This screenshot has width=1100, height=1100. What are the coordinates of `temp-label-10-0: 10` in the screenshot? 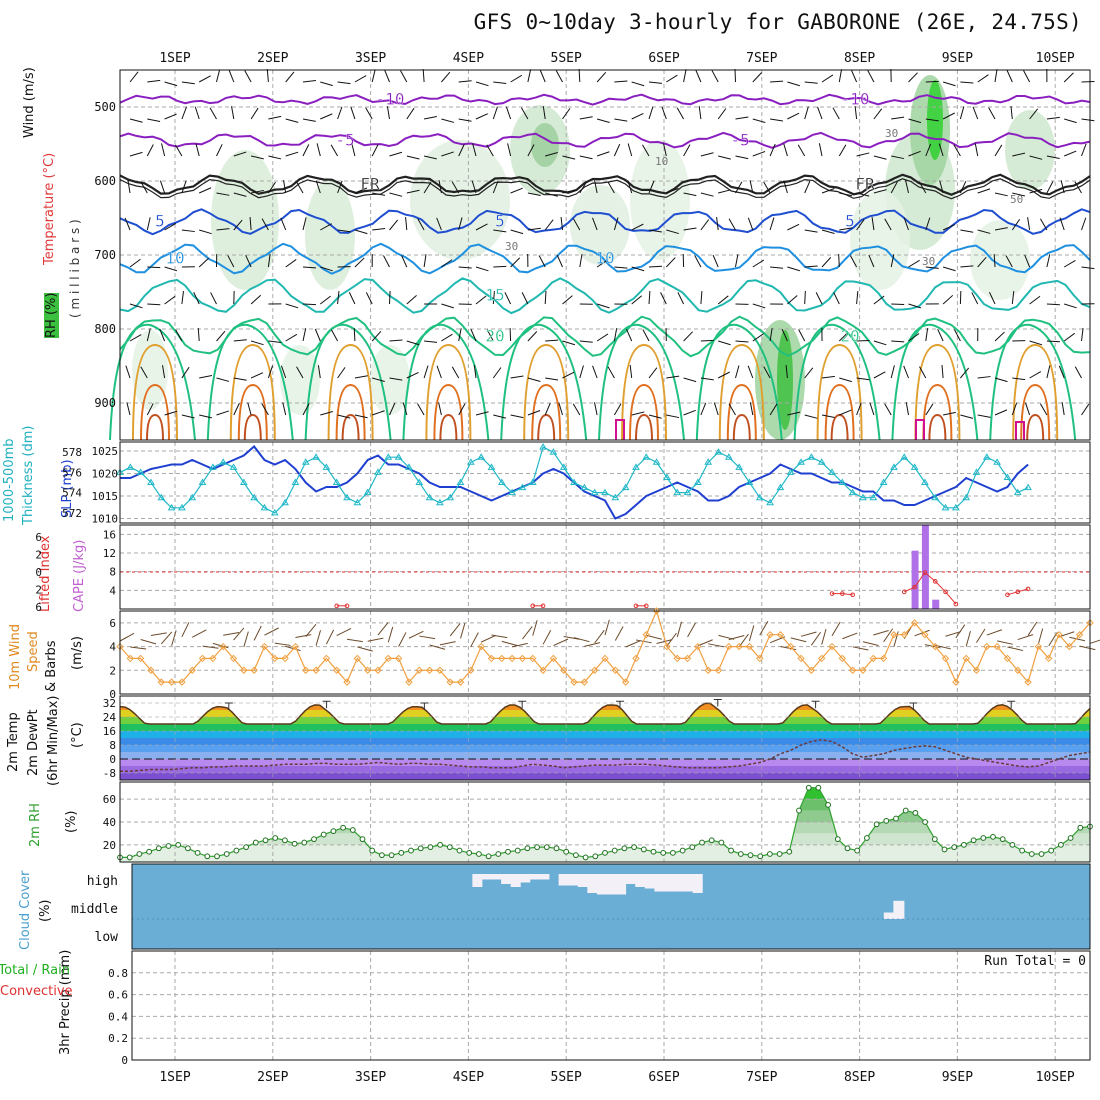 It's located at (174, 258).